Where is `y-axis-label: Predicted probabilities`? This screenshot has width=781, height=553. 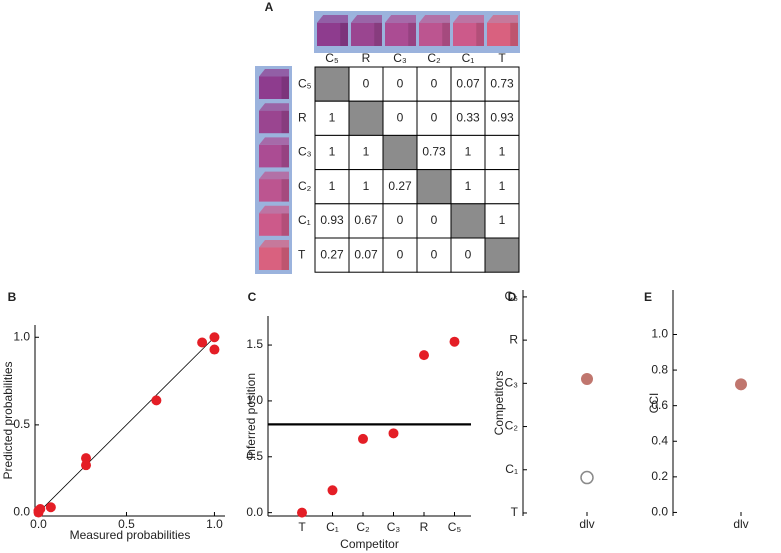 y-axis-label: Predicted probabilities is located at coordinates (8, 420).